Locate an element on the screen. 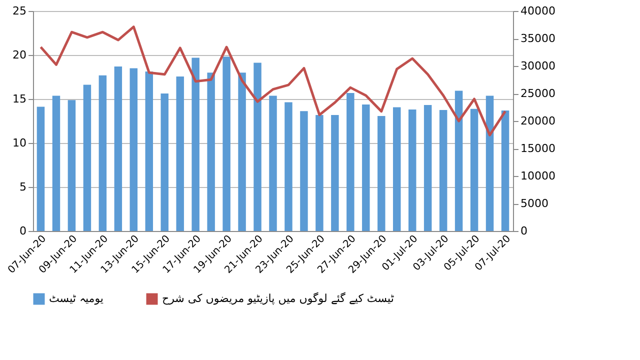 The width and height of the screenshot is (640, 360). y-tick-label: 5 is located at coordinates (23, 187).